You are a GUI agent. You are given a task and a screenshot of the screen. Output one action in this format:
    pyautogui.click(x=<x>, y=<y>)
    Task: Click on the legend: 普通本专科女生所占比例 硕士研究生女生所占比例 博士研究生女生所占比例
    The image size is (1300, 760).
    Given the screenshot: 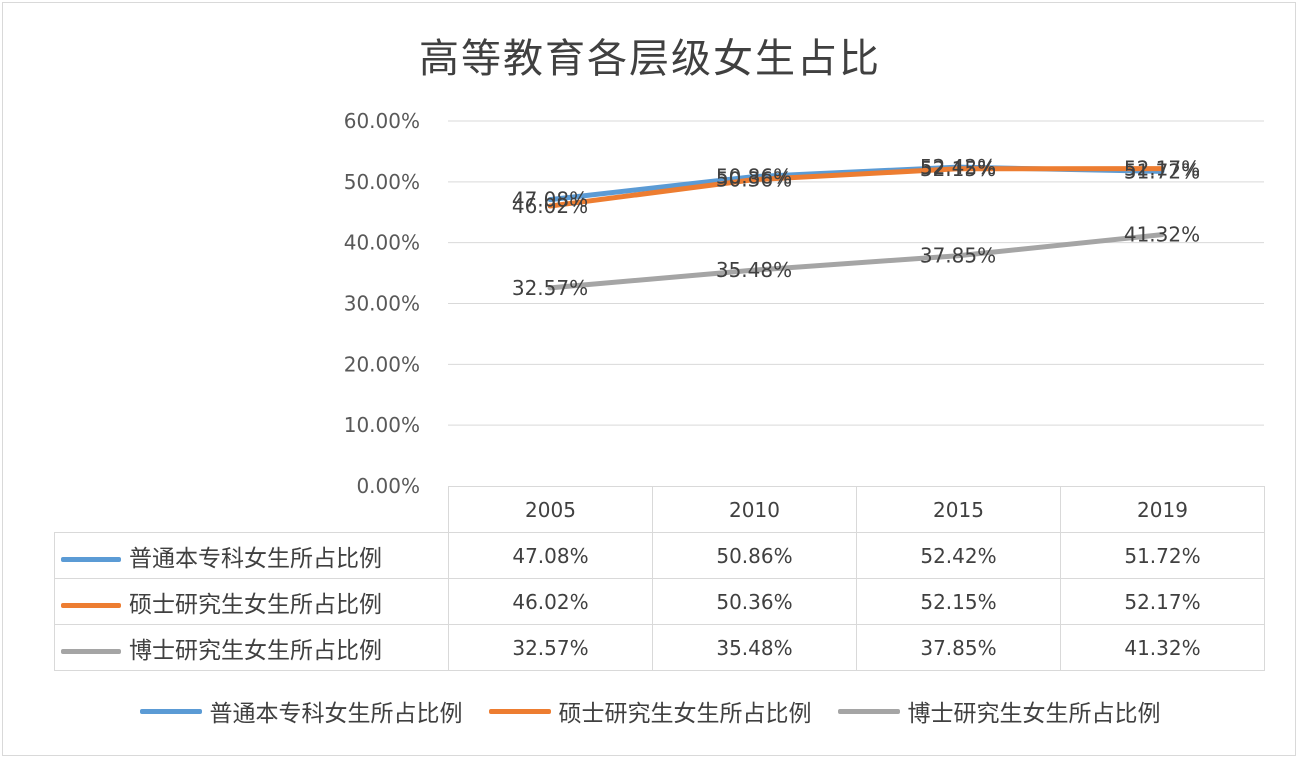 What is the action you would take?
    pyautogui.click(x=650, y=711)
    